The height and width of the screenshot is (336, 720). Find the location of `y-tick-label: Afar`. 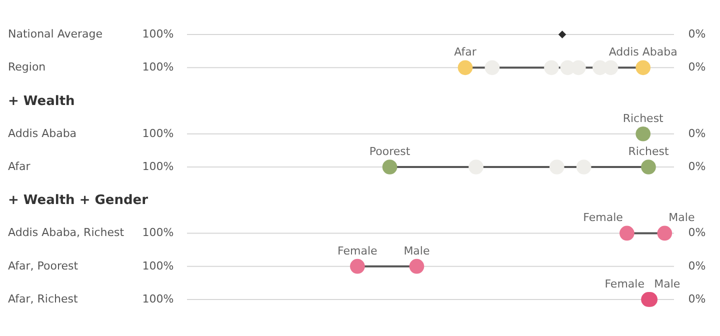

y-tick-label: Afar is located at coordinates (19, 166).